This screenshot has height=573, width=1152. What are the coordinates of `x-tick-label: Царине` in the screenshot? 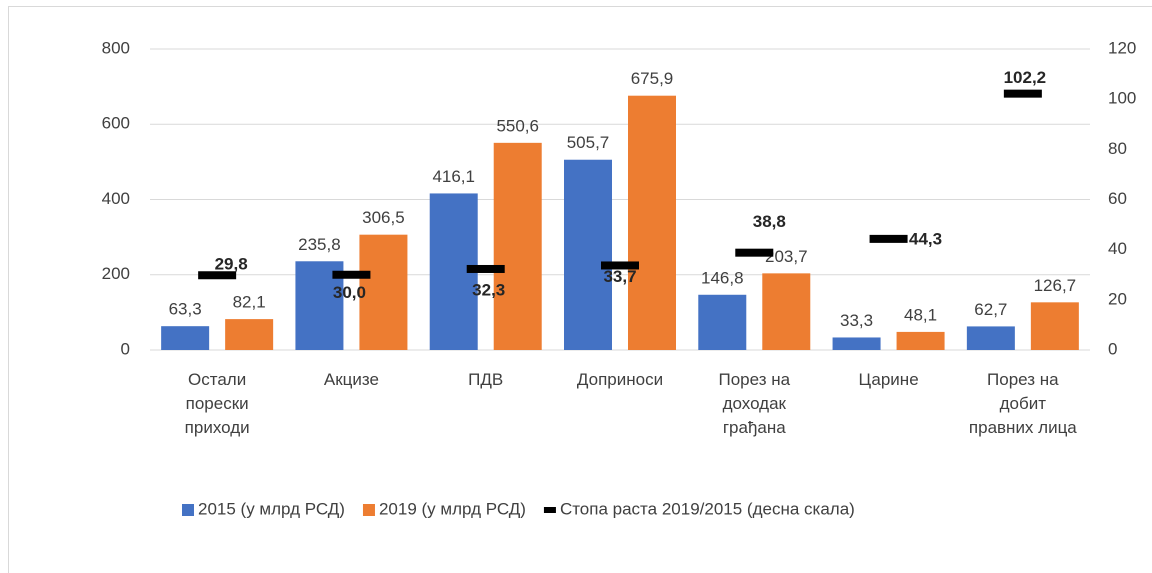 It's located at (888, 379).